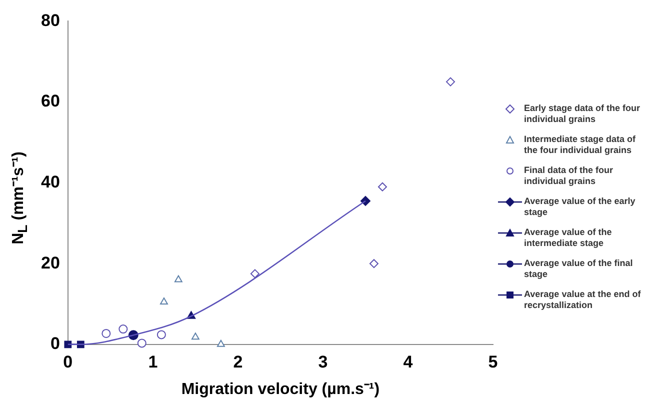 The height and width of the screenshot is (409, 653). Describe the element at coordinates (280, 389) in the screenshot. I see `x-axis-title: Migration velocity (µm.s⁻¹)` at that location.